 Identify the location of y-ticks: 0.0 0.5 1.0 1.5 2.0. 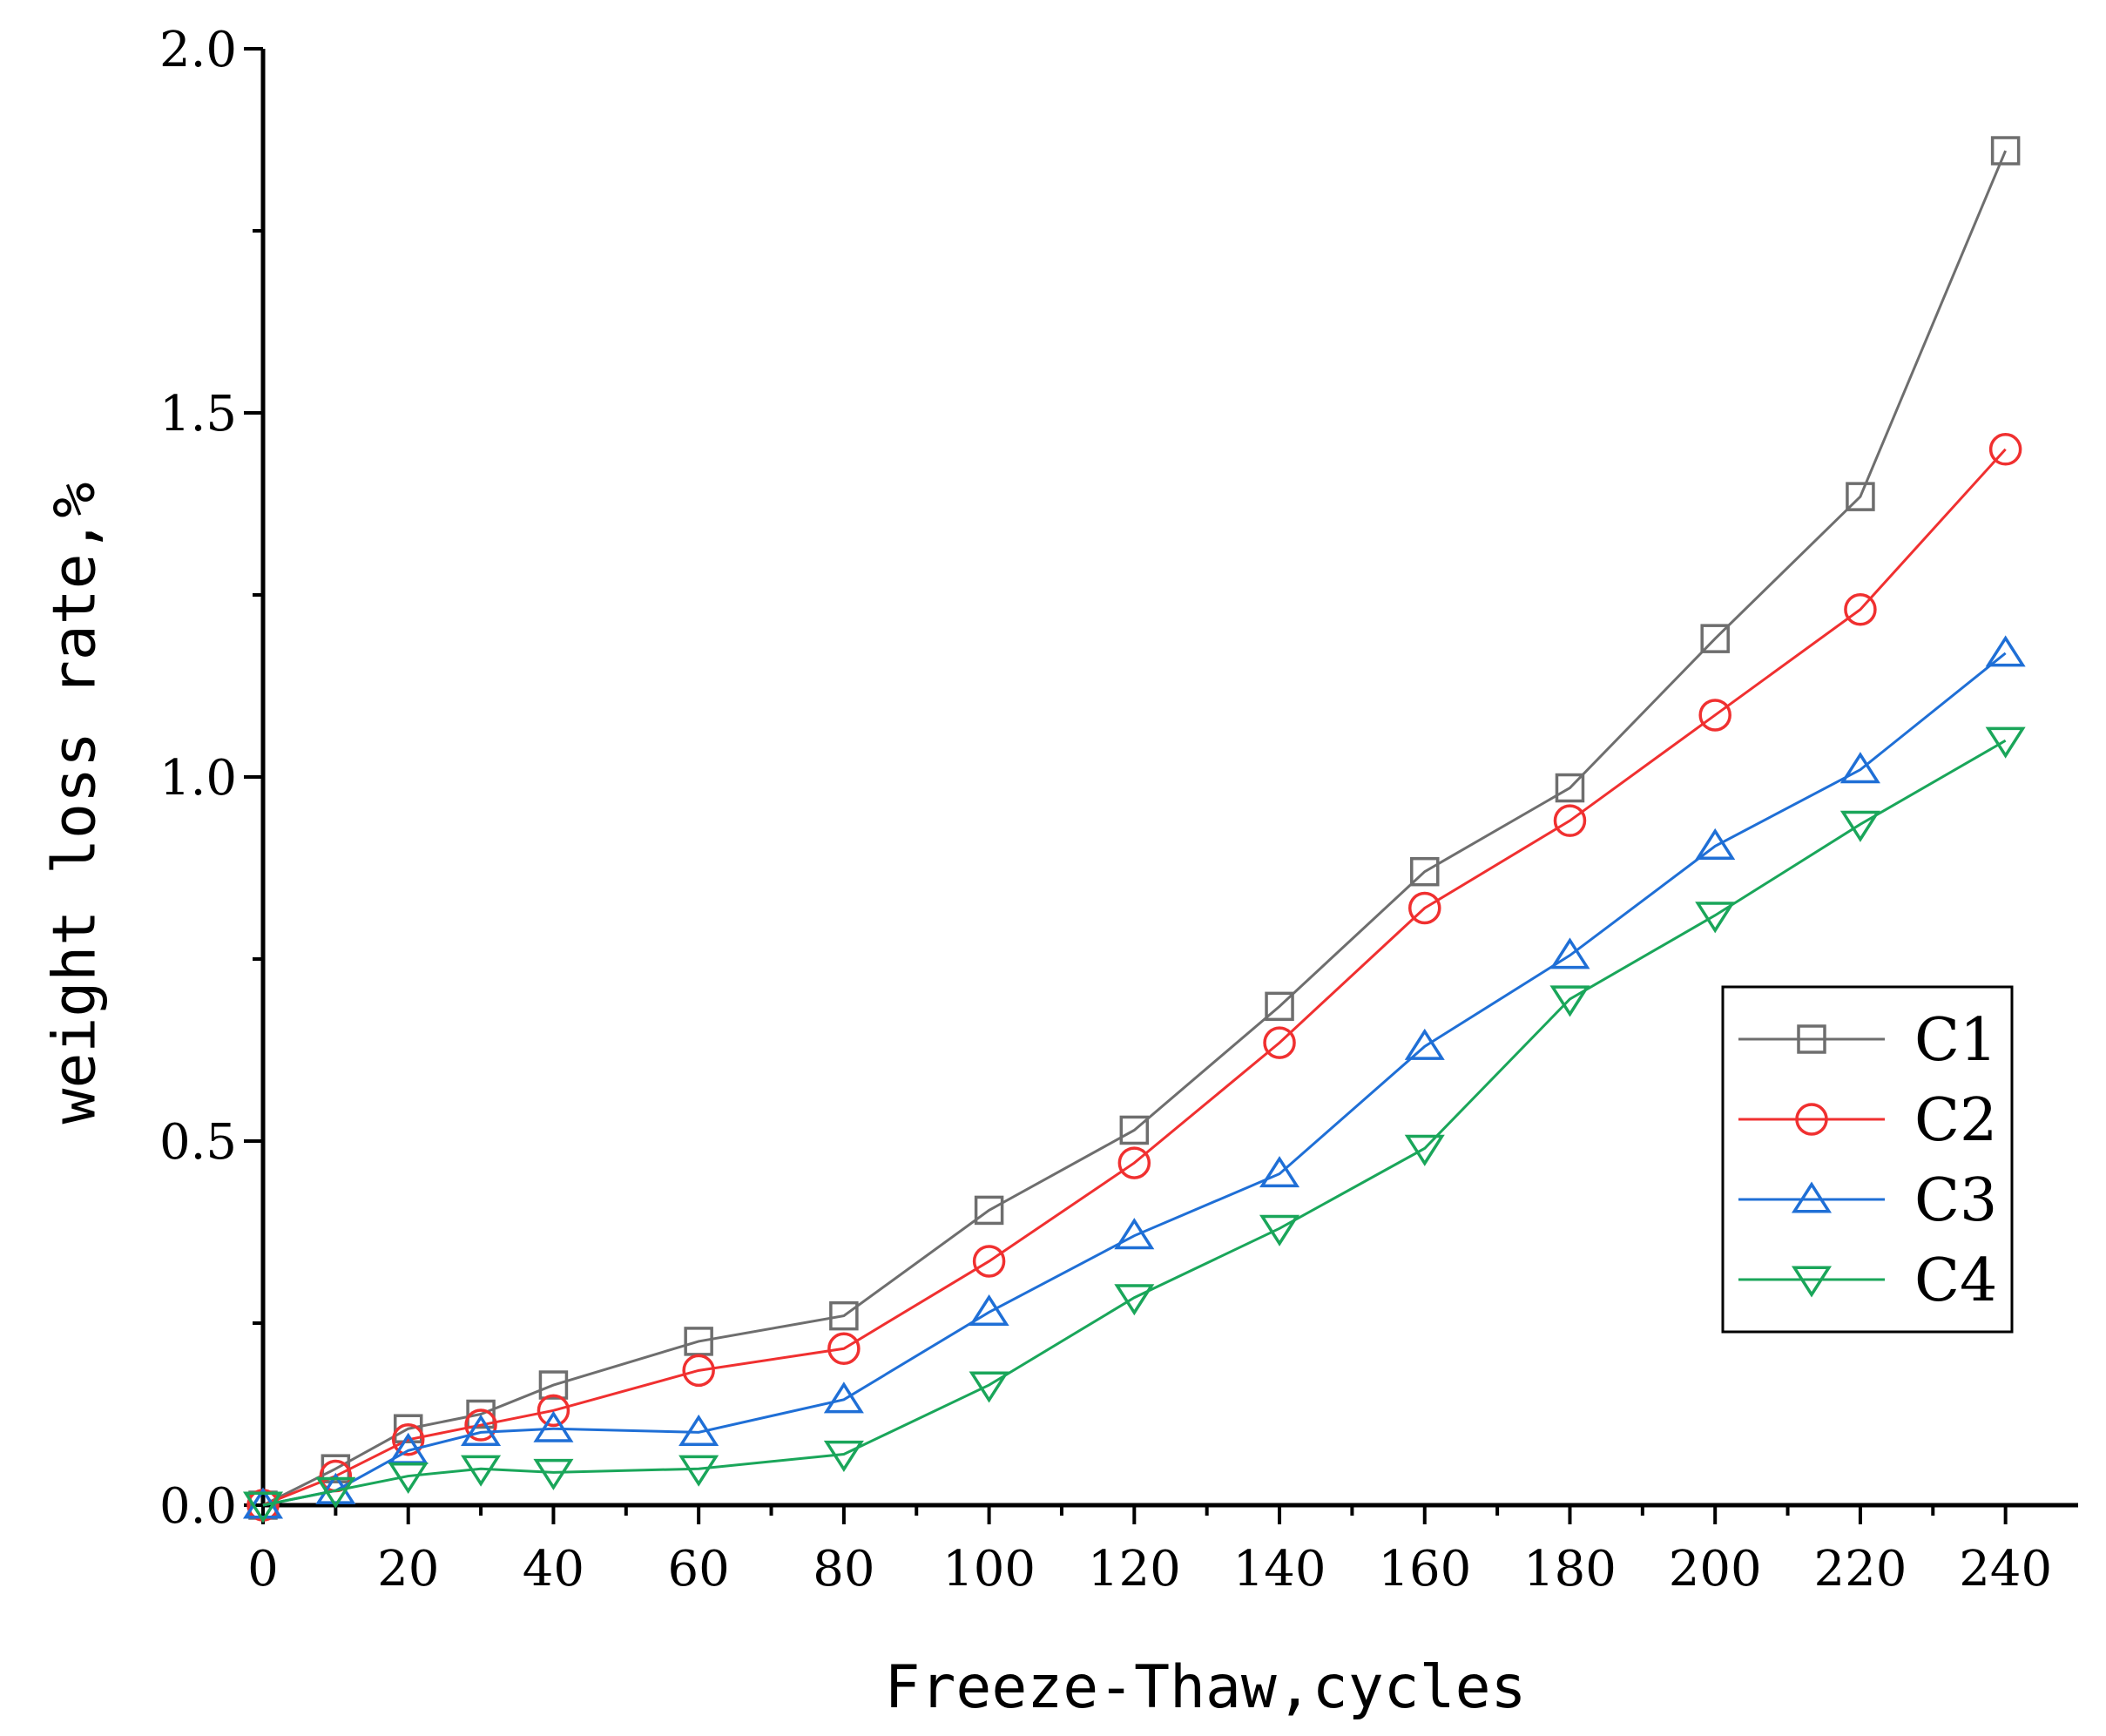
(211, 778).